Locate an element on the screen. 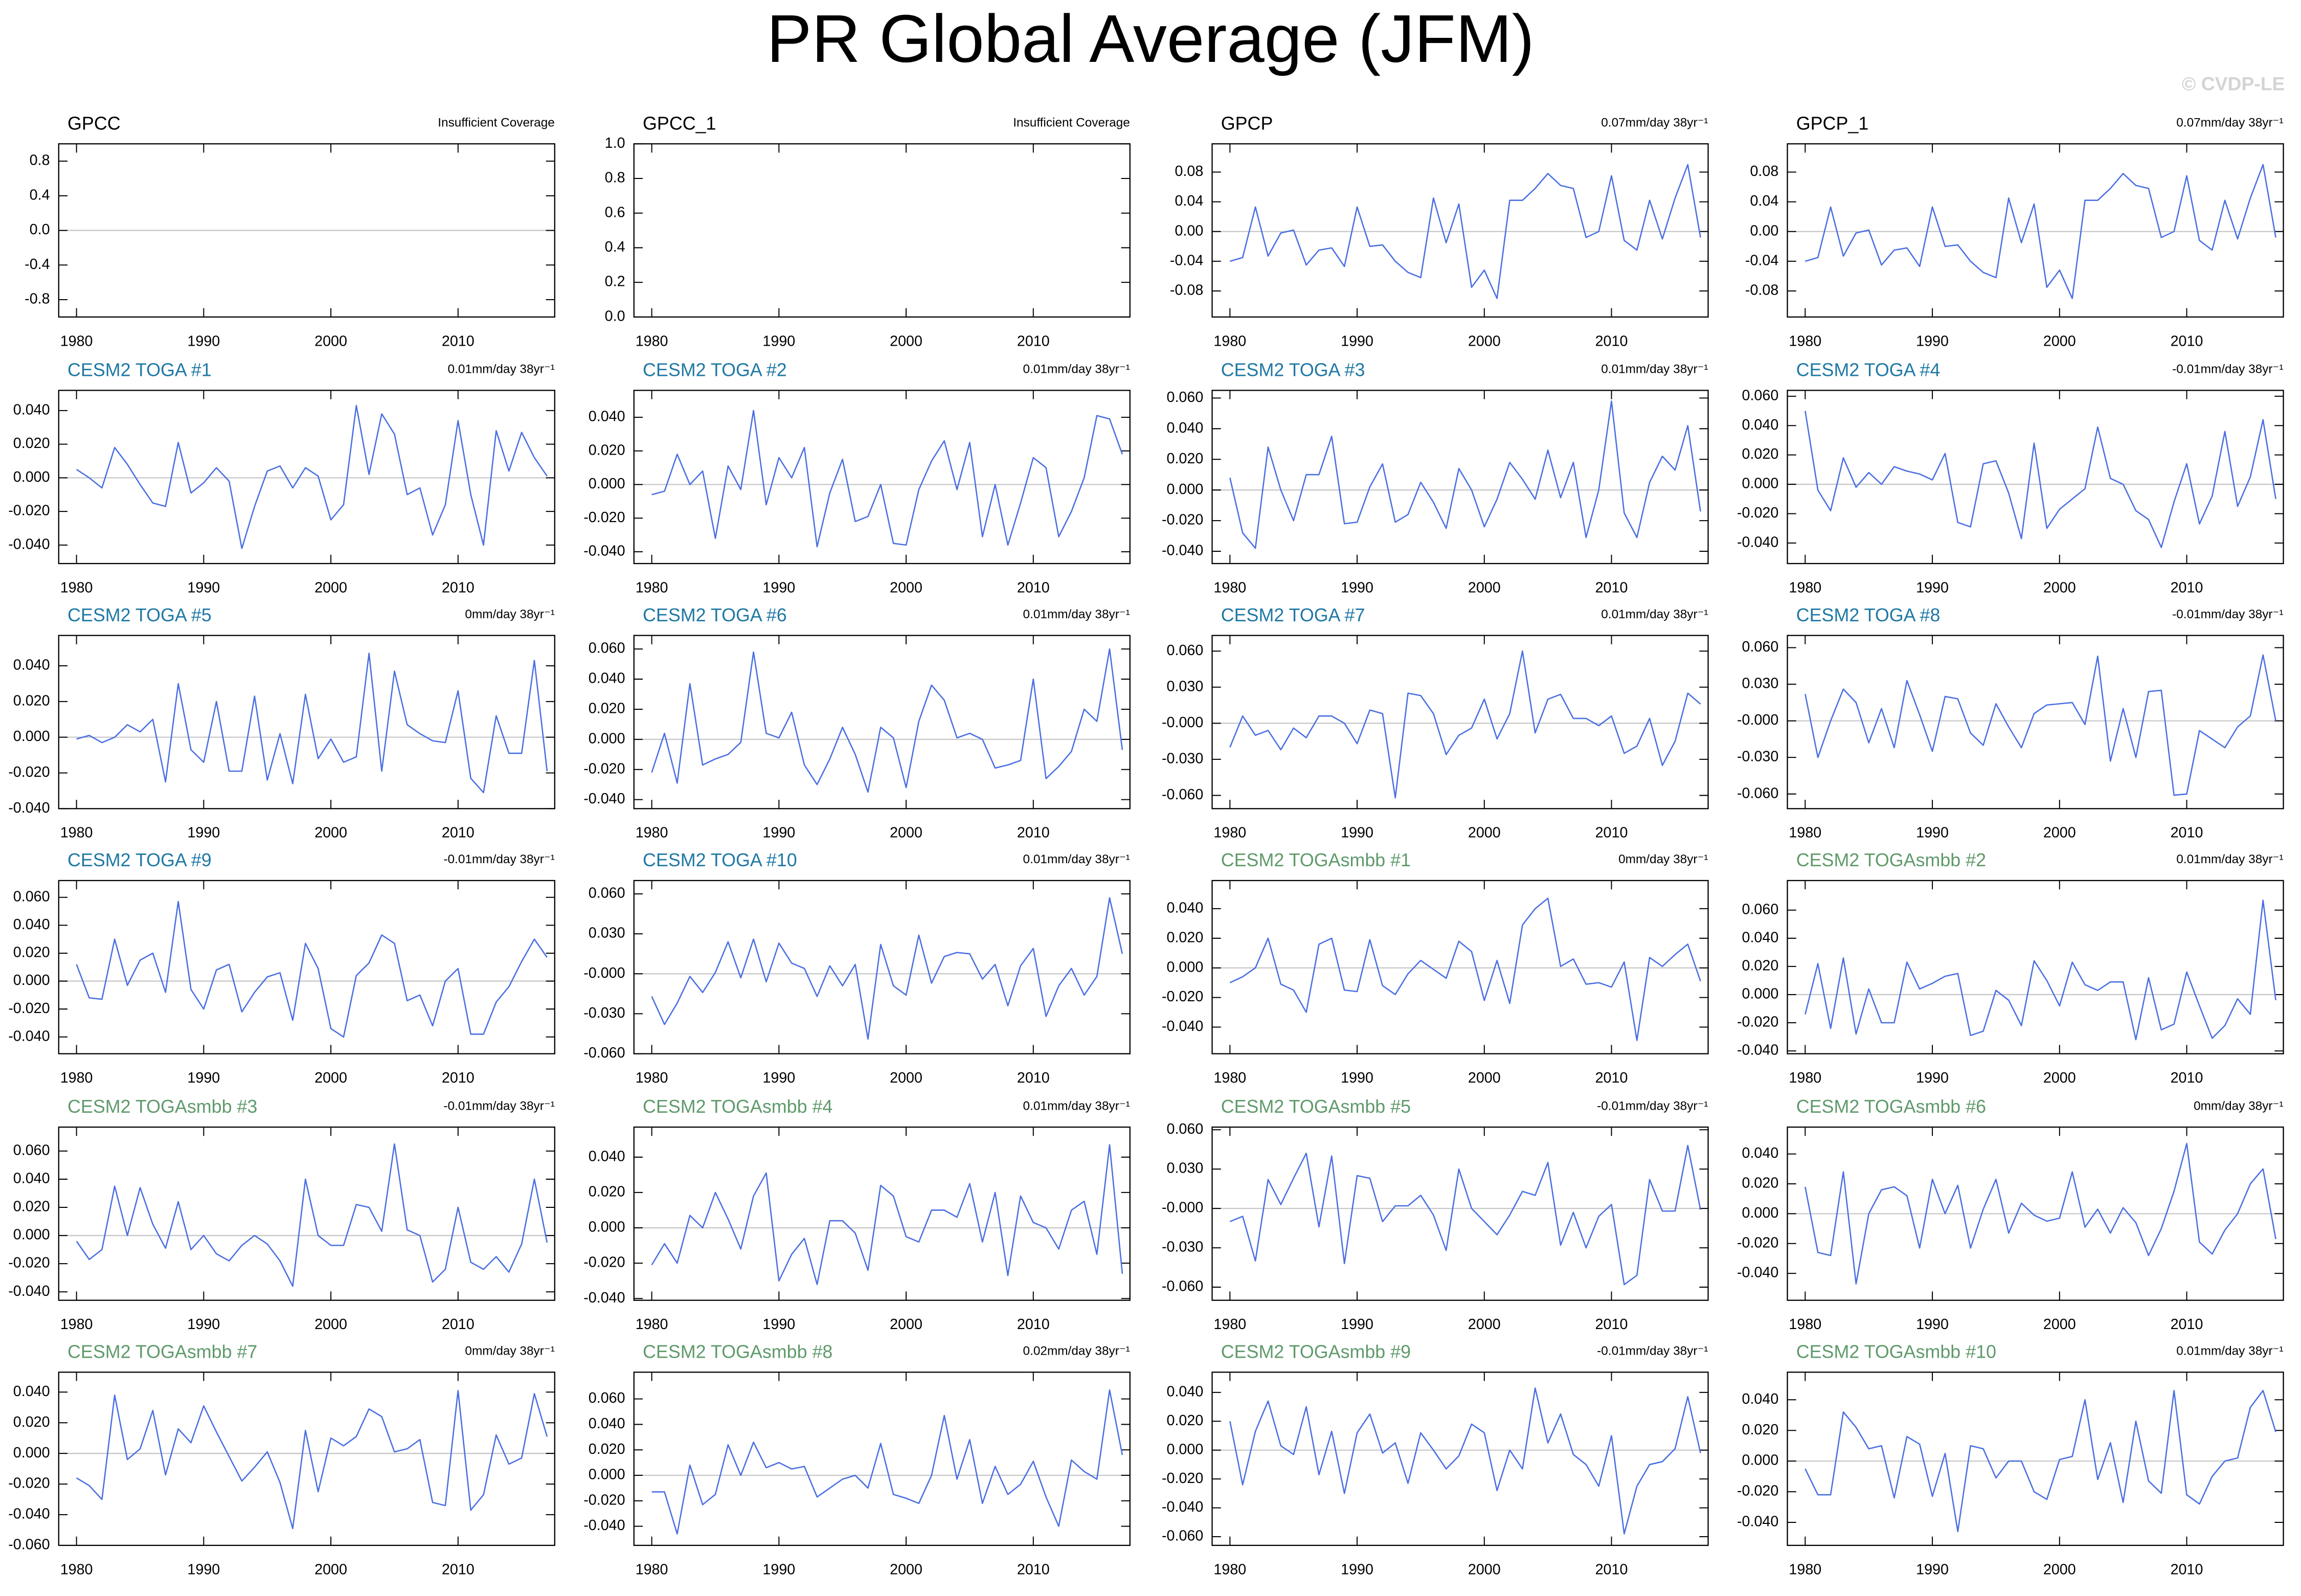 The width and height of the screenshot is (2301, 1596). y-tick-label: 0.08 is located at coordinates (1764, 171).